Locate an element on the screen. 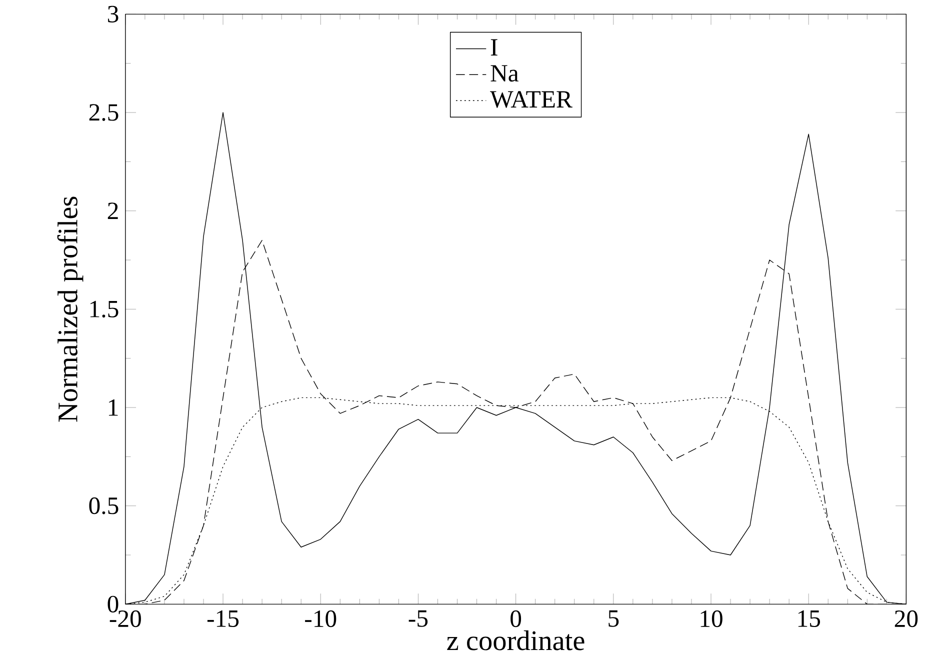 The width and height of the screenshot is (938, 668). x-tick-label: -5 is located at coordinates (418, 618).